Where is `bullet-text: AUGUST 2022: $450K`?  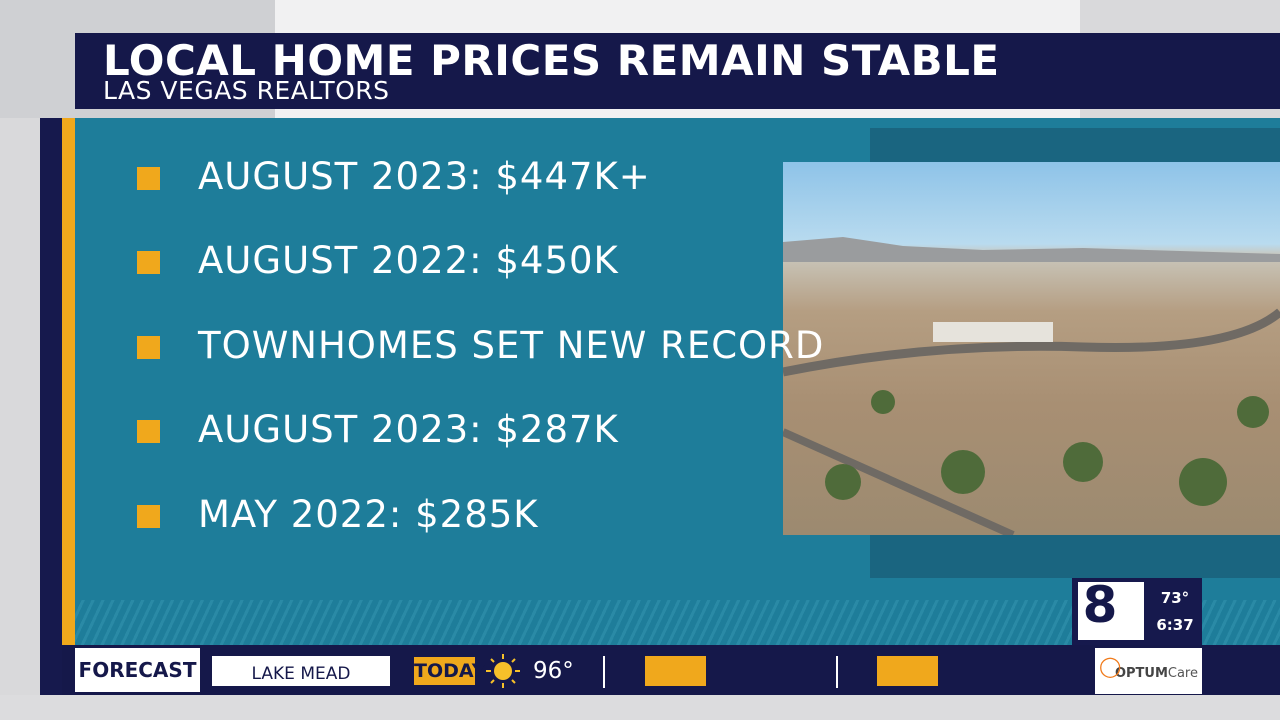 bullet-text: AUGUST 2022: $450K is located at coordinates (408, 260).